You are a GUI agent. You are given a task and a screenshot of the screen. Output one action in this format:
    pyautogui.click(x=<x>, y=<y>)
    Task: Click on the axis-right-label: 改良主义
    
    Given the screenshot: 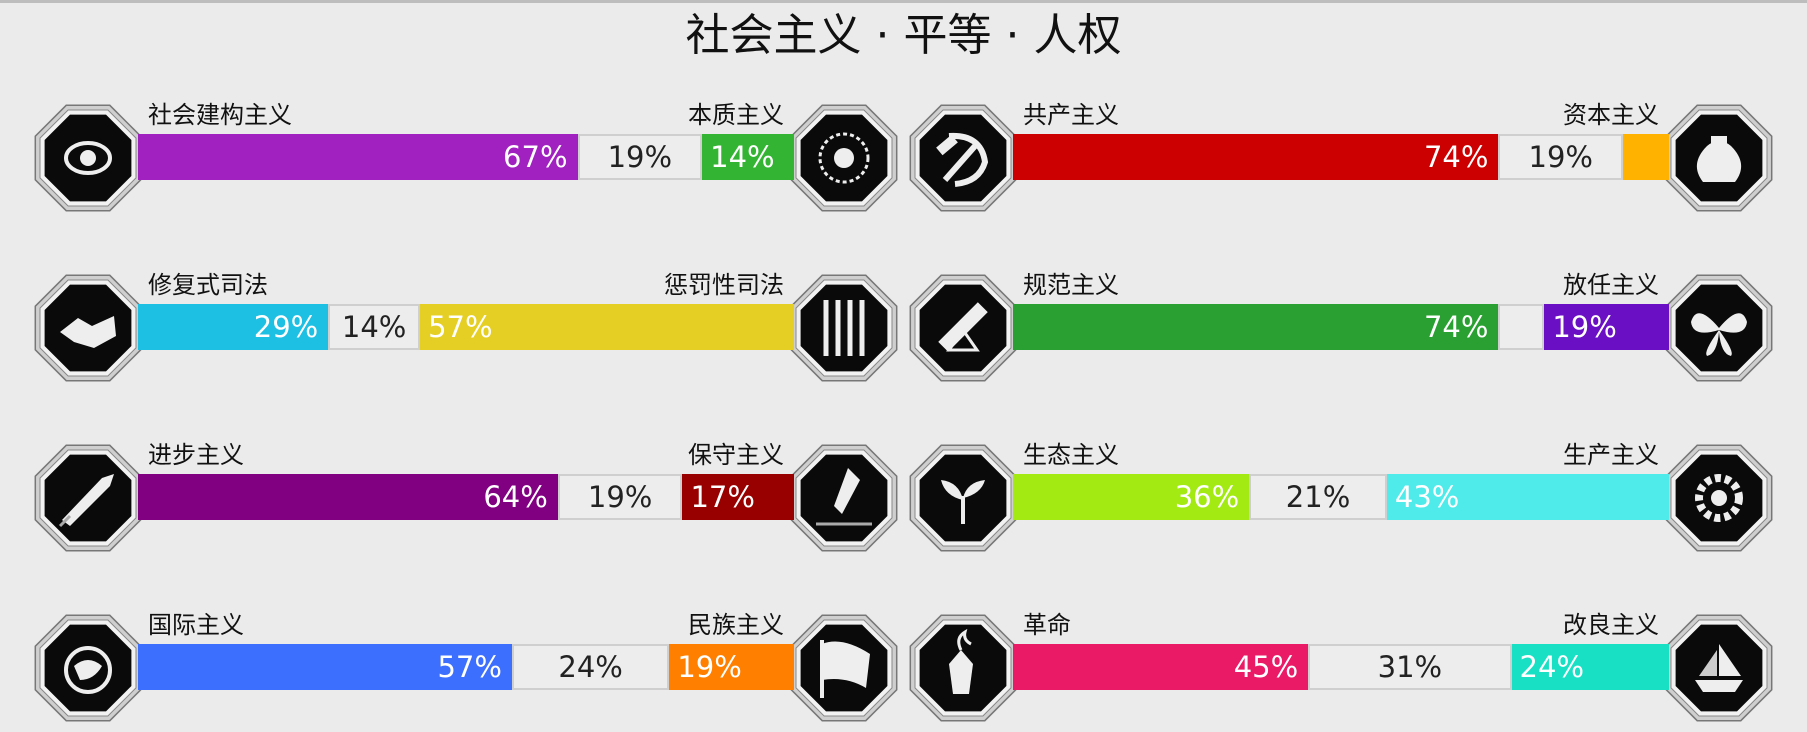 What is the action you would take?
    pyautogui.click(x=1611, y=625)
    